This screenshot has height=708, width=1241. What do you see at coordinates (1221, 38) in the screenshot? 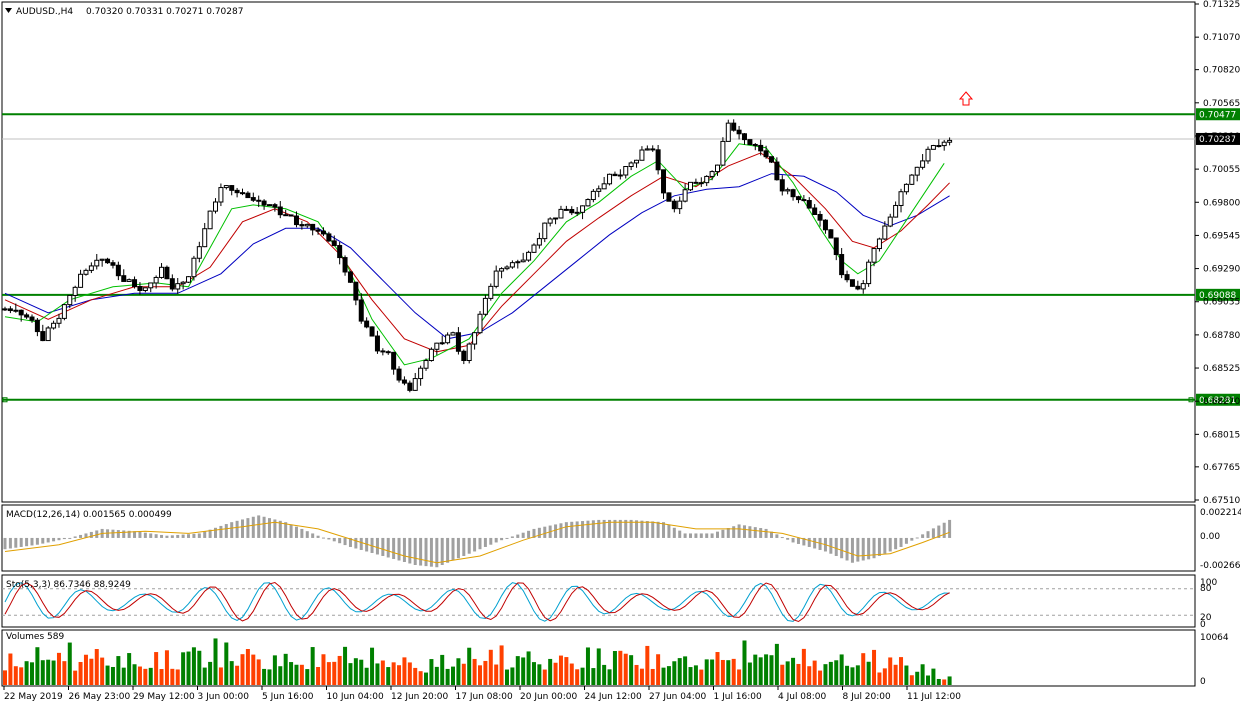
I see `y-tick-label: 0.71070` at bounding box center [1221, 38].